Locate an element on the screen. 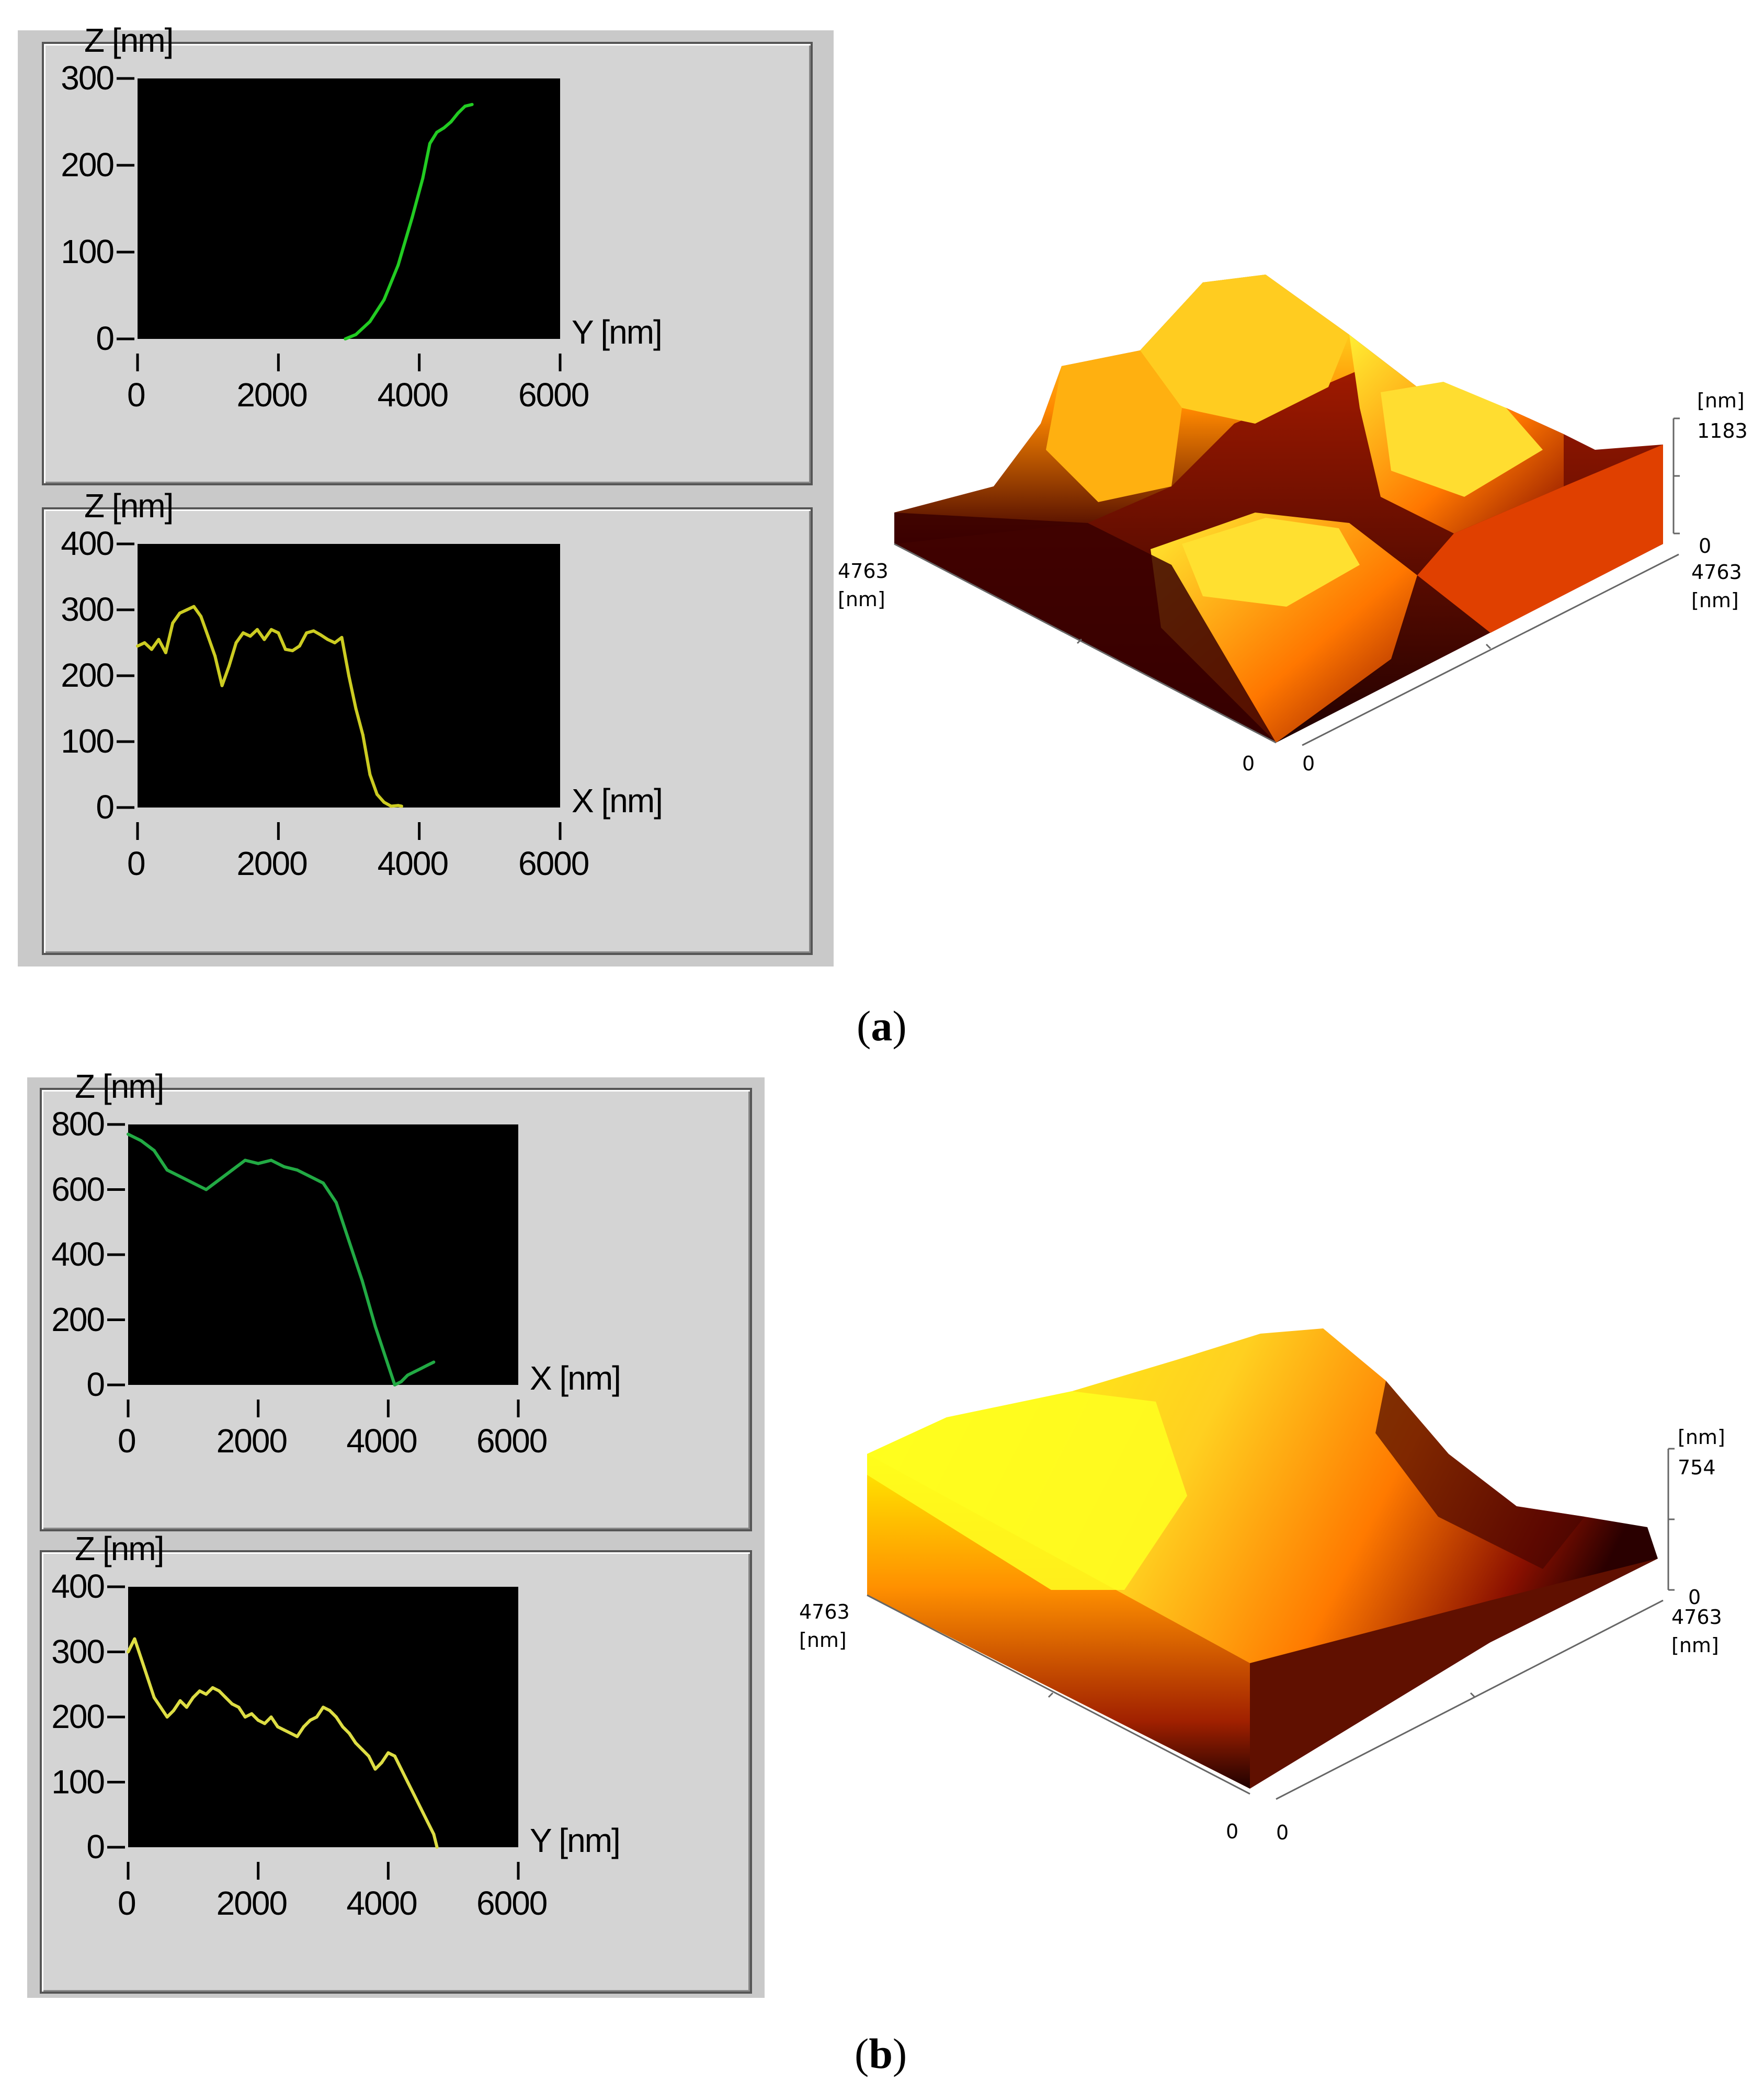 Image resolution: width=1764 pixels, height=2092 pixels. chart-a2: 0 100 200 300 400 0 2000 4000 6000 Z [nm] X [nm] is located at coordinates (427, 721).